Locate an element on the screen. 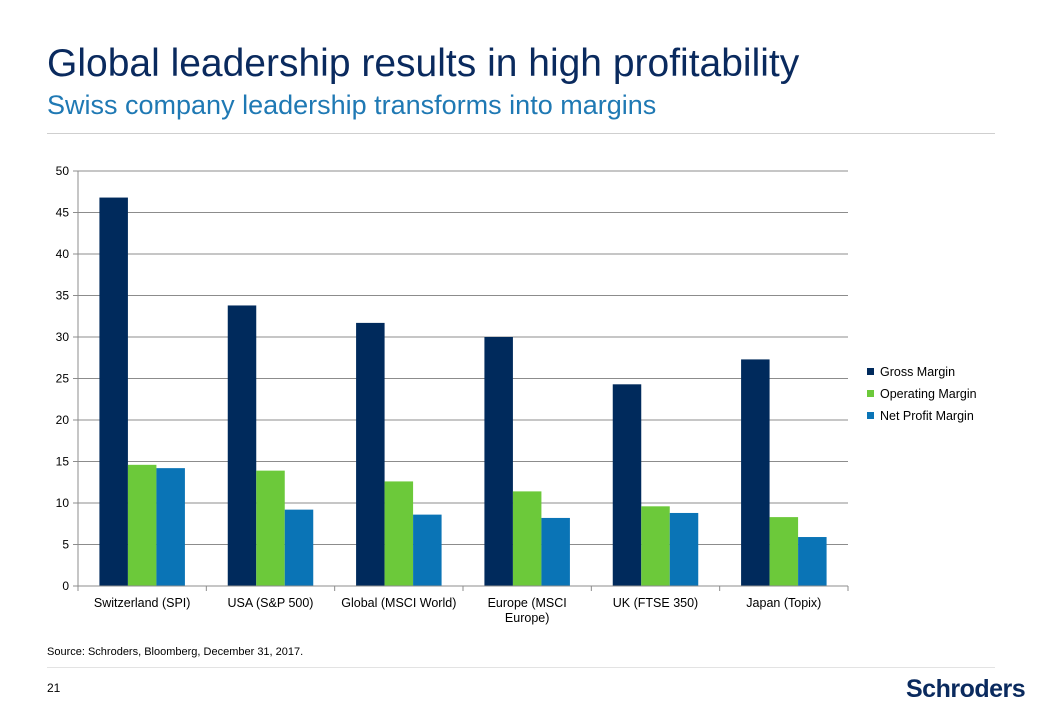 The width and height of the screenshot is (1040, 720). x-category-label: UK (FTSE 350) is located at coordinates (655, 603).